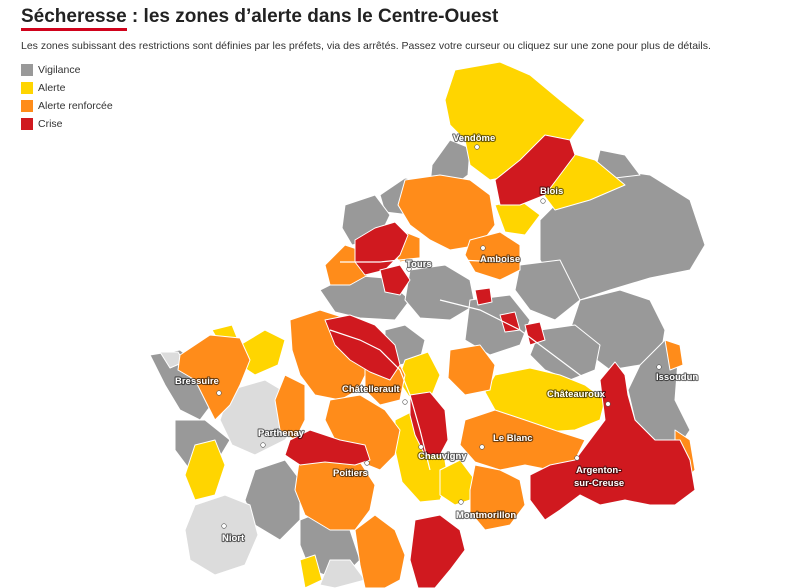 Image resolution: width=799 pixels, height=588 pixels. I want to click on zone-crise-poitiers-north, so click(327, 447).